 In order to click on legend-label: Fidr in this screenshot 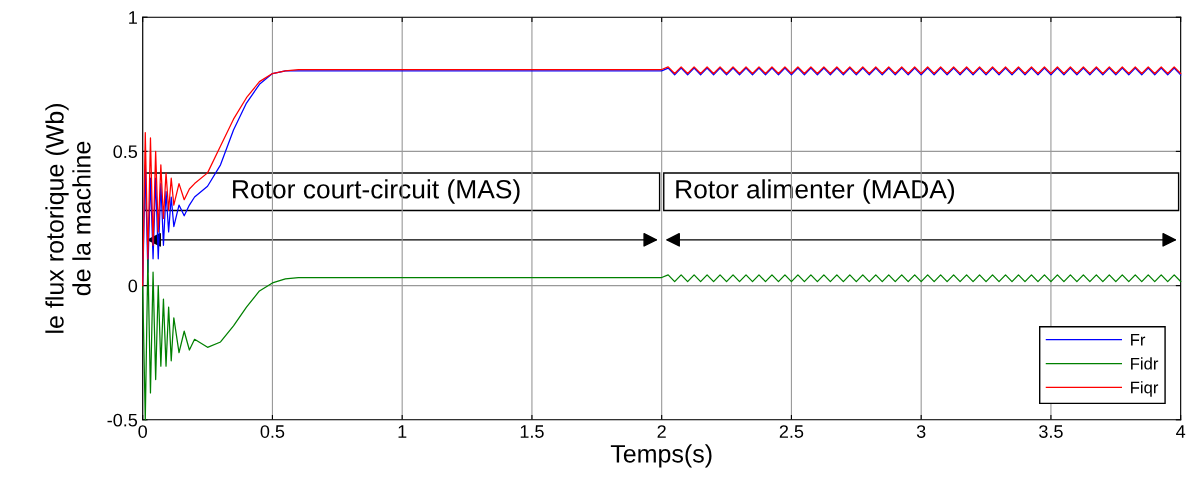, I will do `click(1145, 363)`.